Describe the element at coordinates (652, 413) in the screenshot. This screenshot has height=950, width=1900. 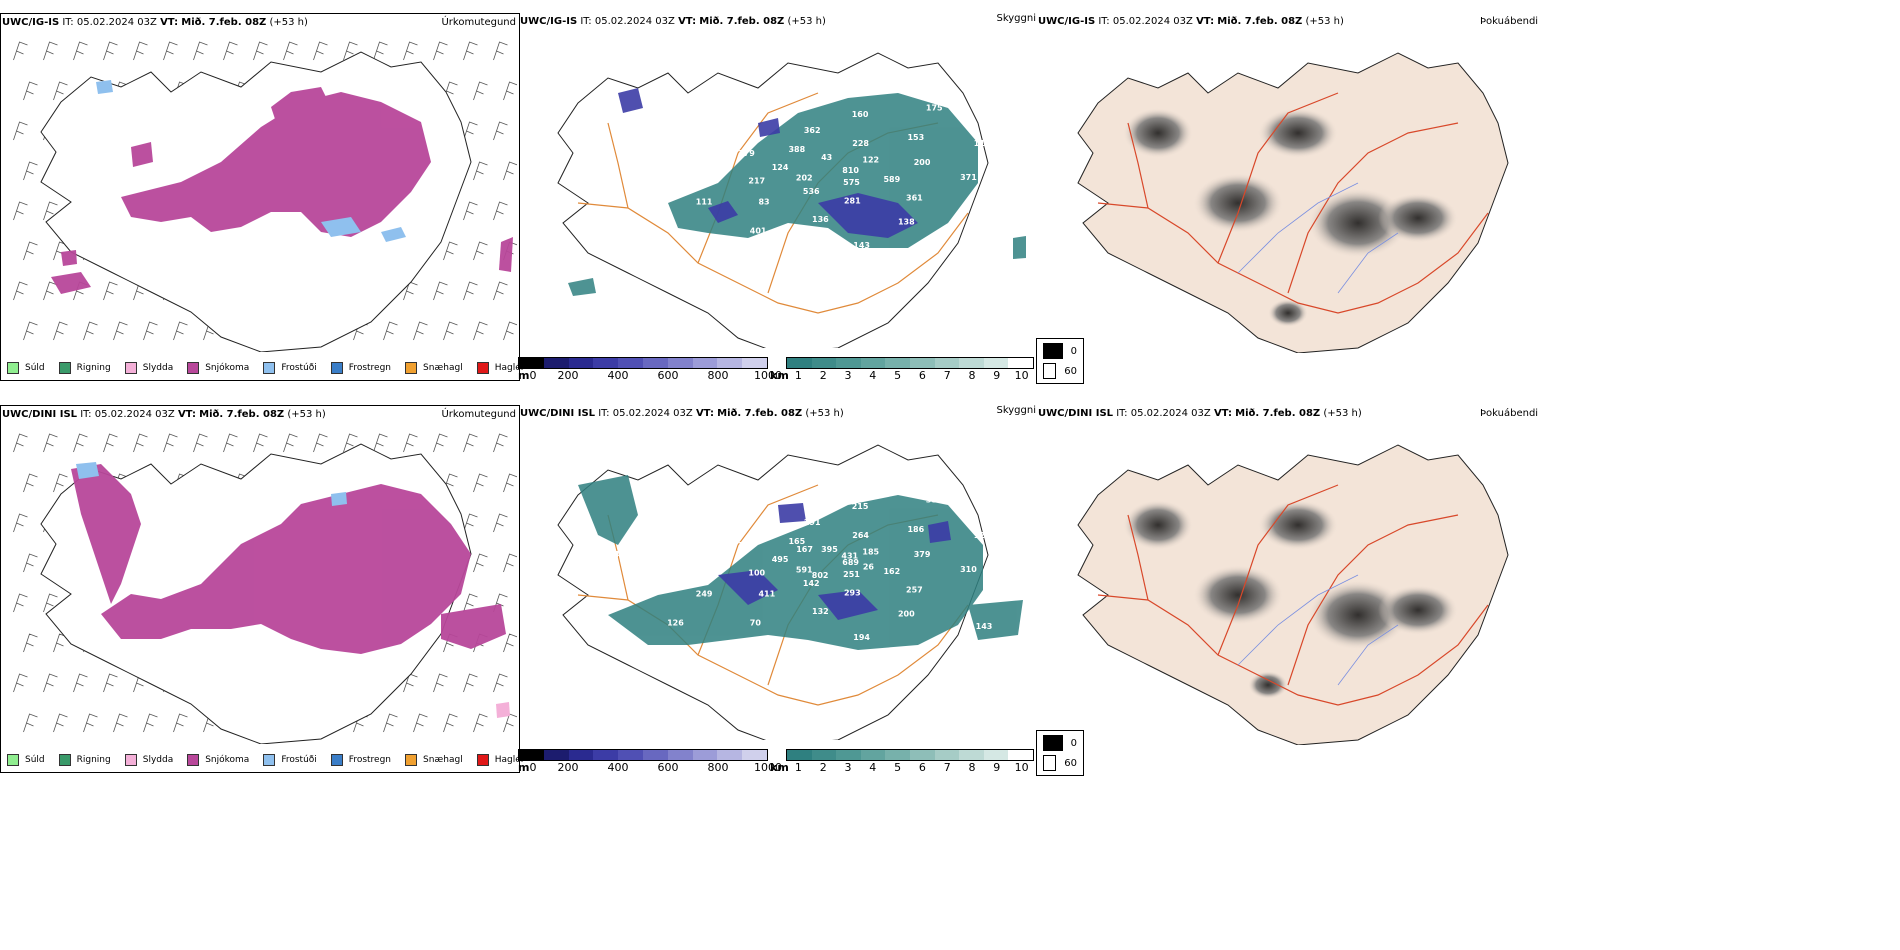
I see `it-value: 05.02.2024 03Z` at that location.